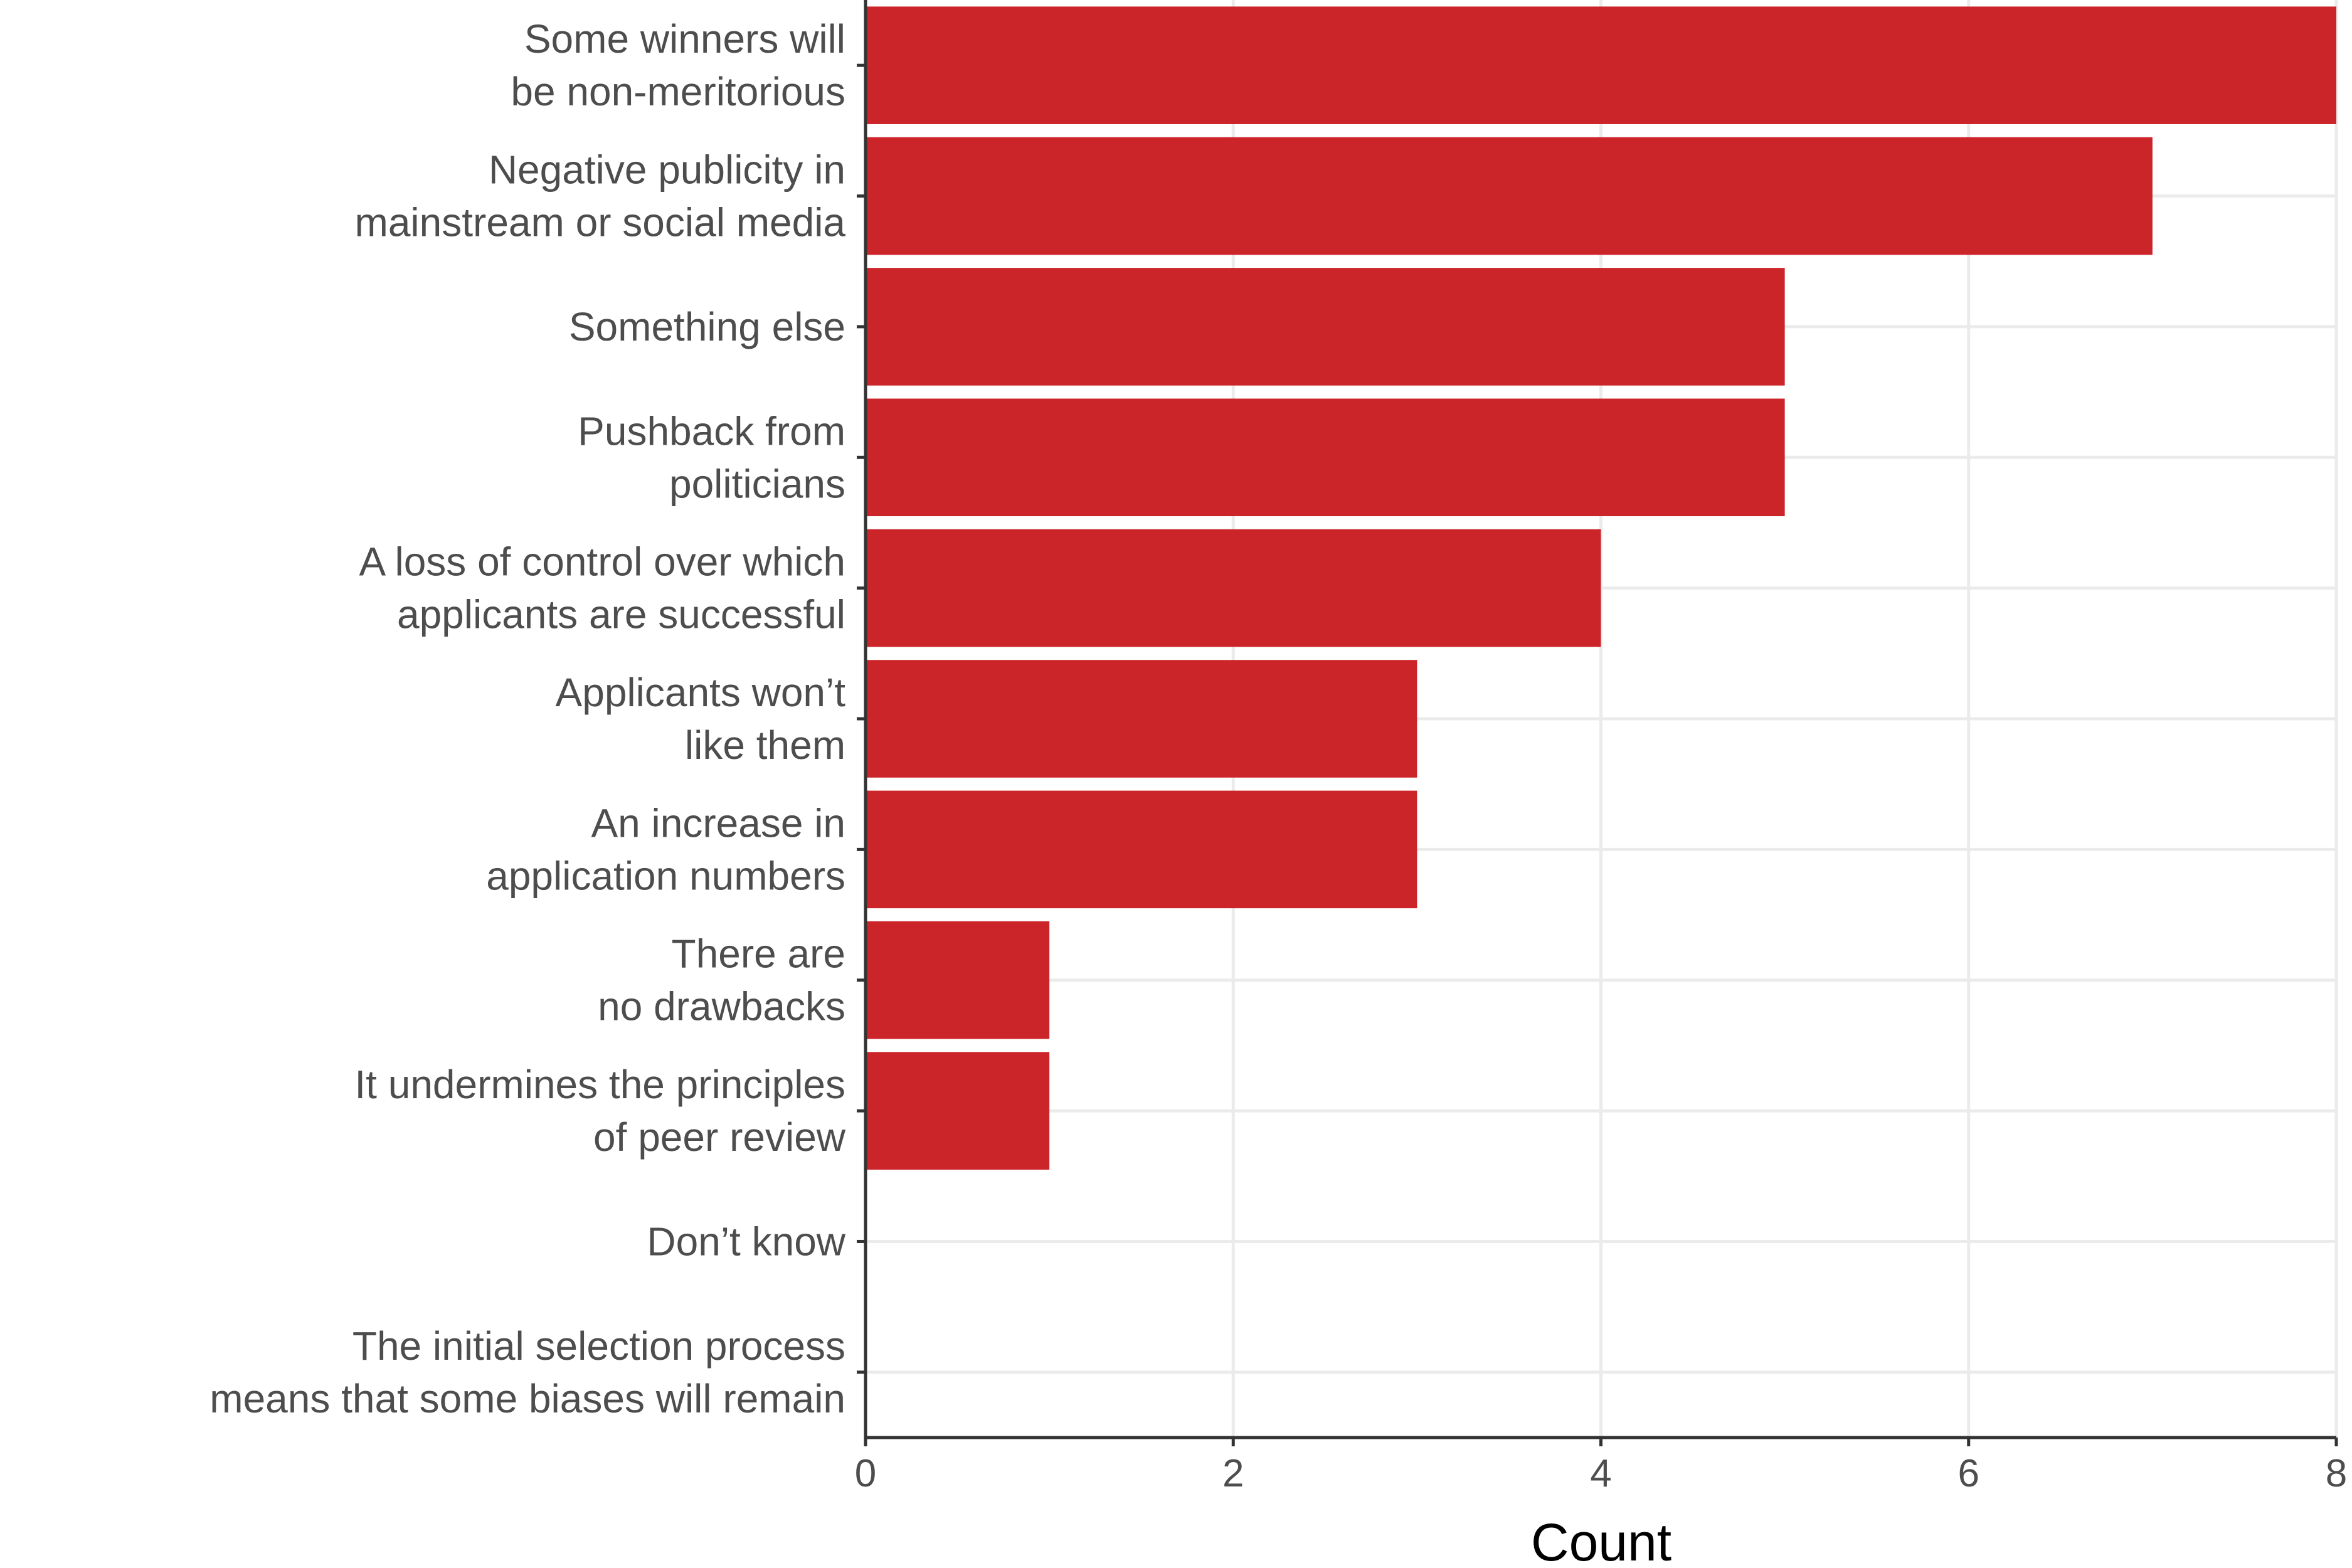 The width and height of the screenshot is (2352, 1568). Describe the element at coordinates (667, 170) in the screenshot. I see `category-label-line: Negative publicity in` at that location.